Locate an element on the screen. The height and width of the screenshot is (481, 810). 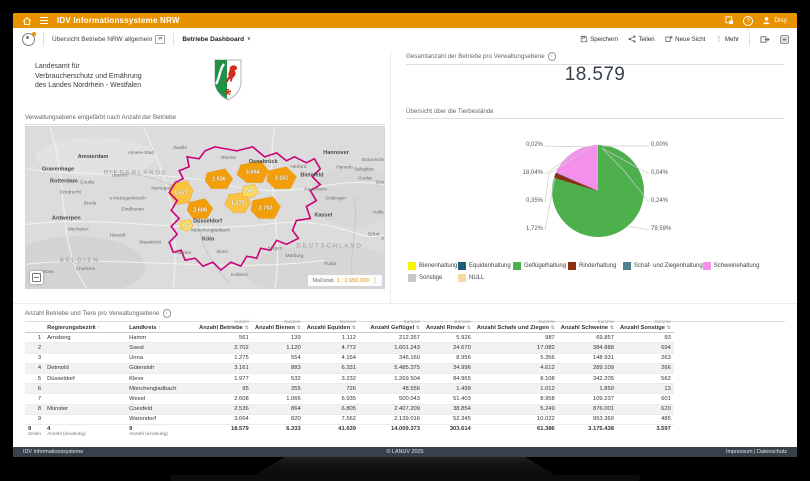
scale-menu-icon: ⋮ is located at coordinates (375, 281).